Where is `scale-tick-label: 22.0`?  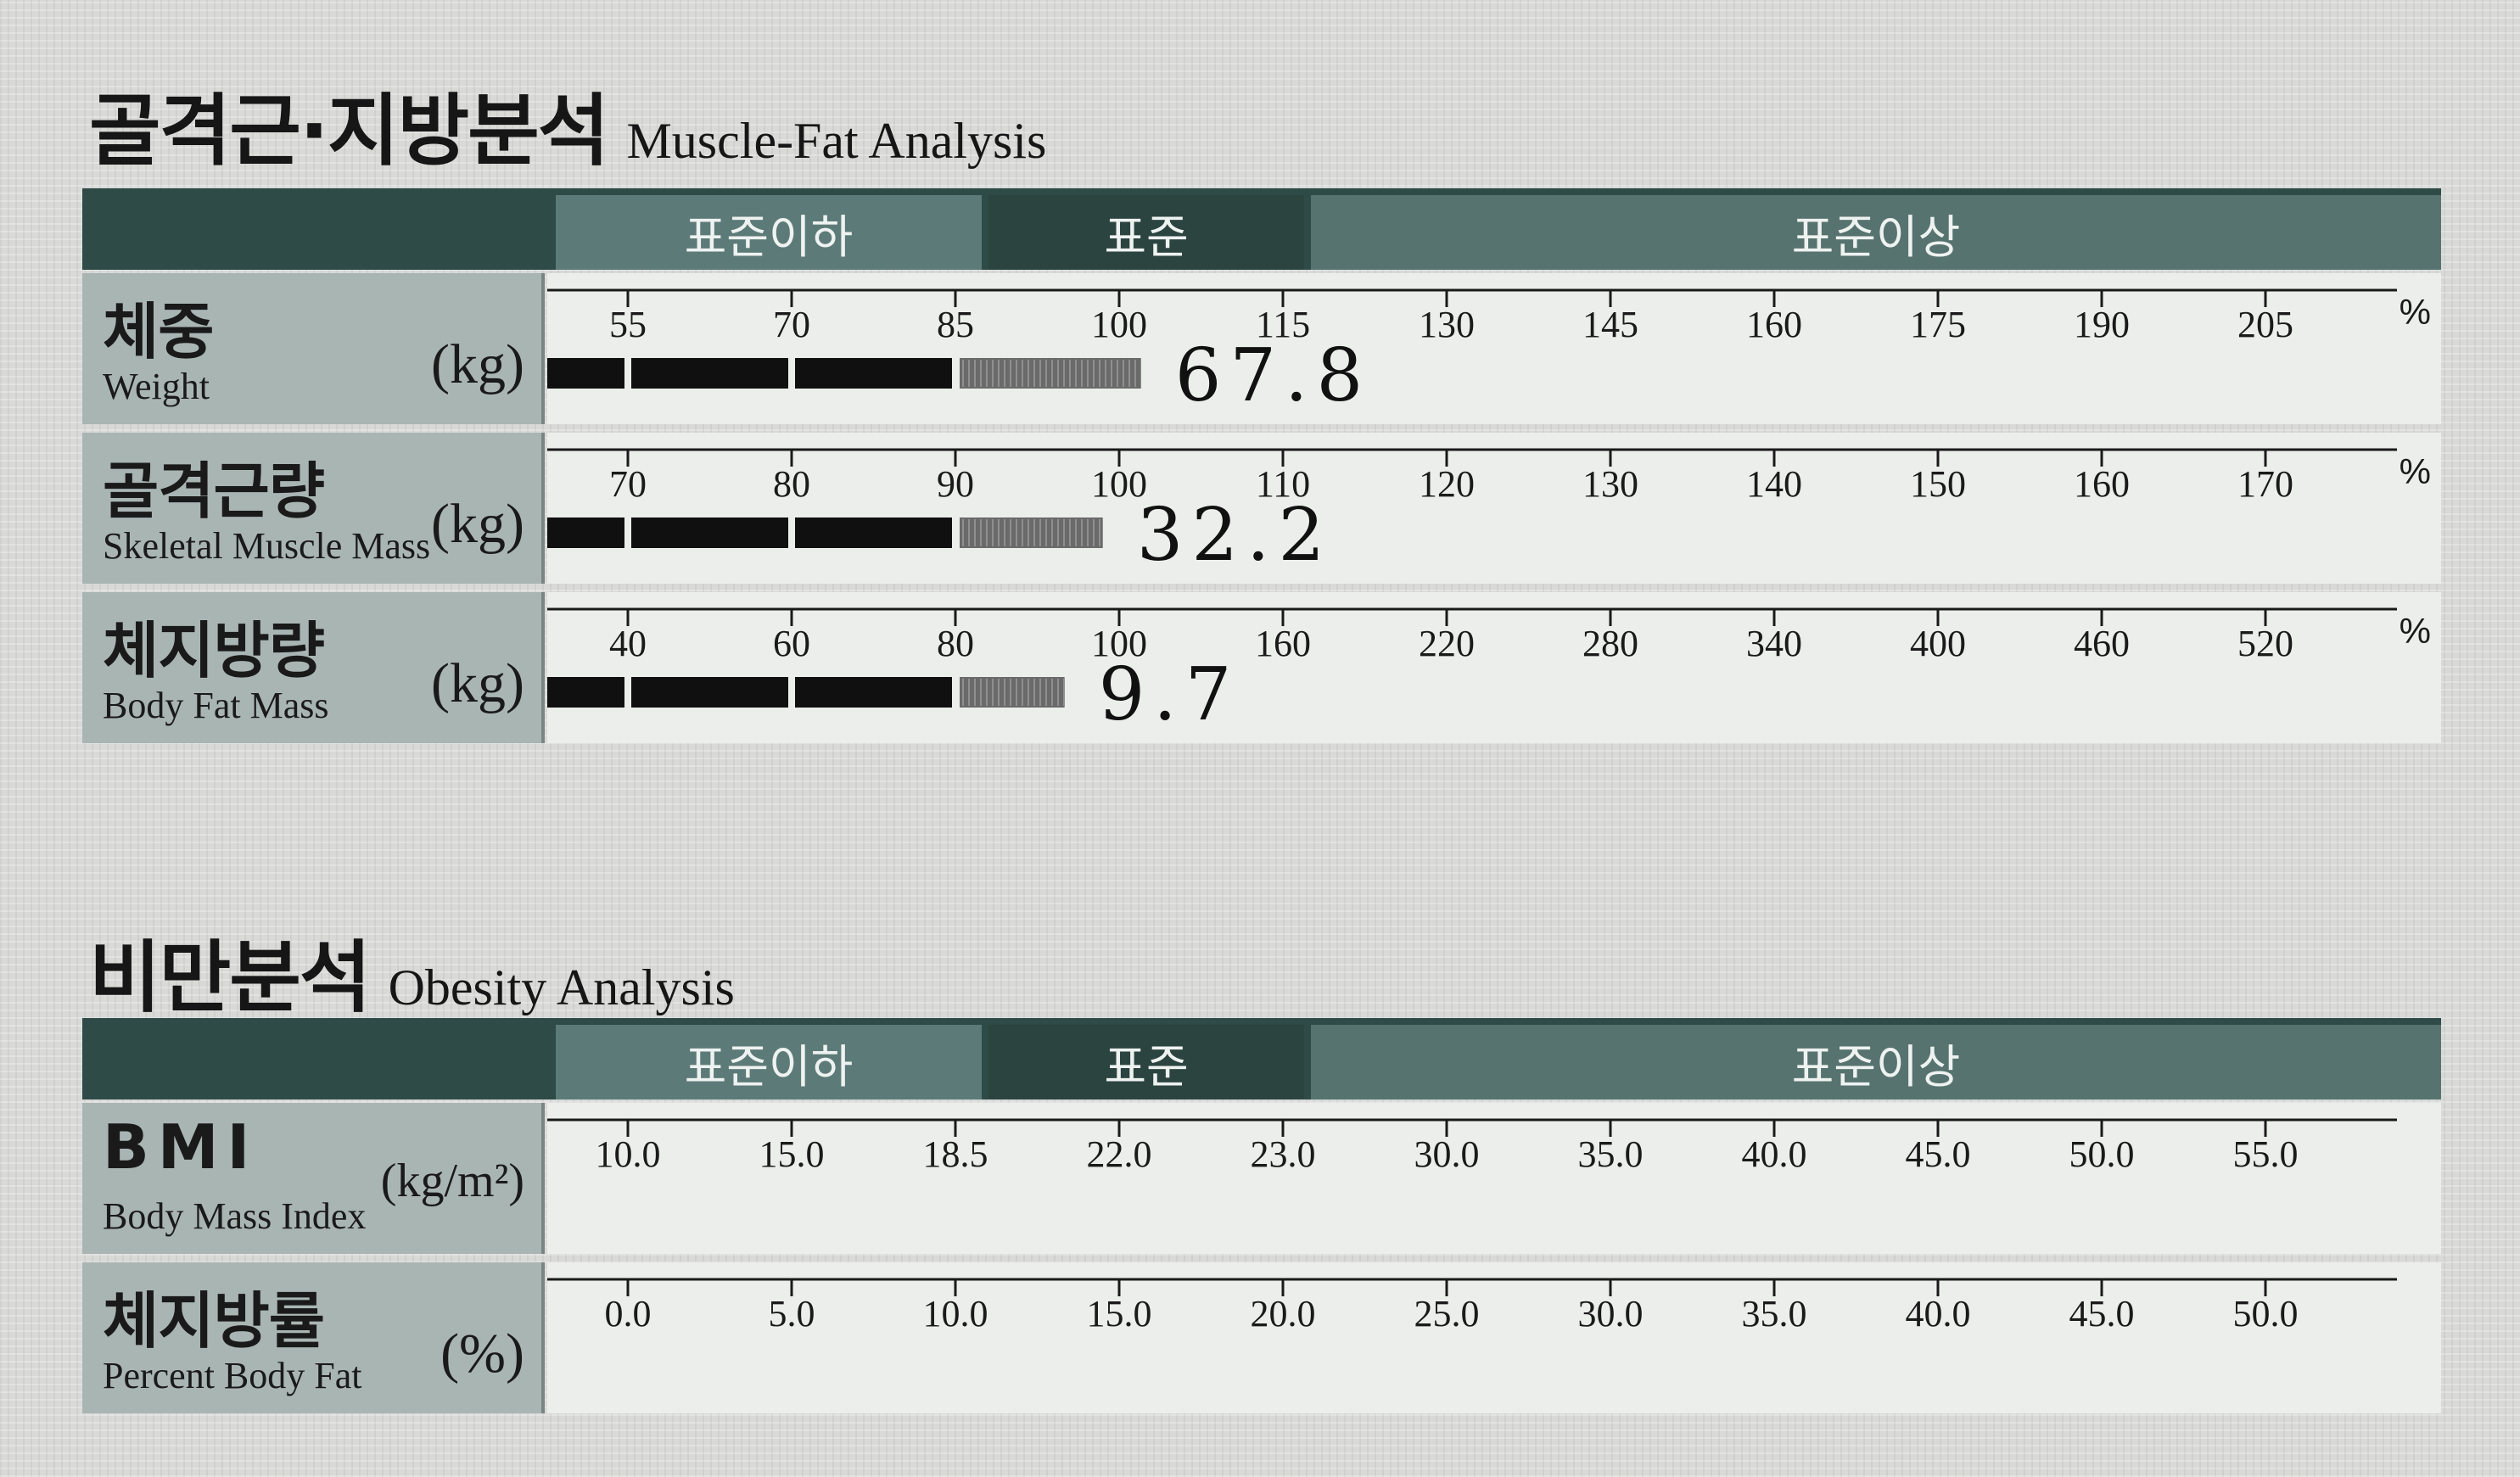
scale-tick-label: 22.0 is located at coordinates (1119, 1154).